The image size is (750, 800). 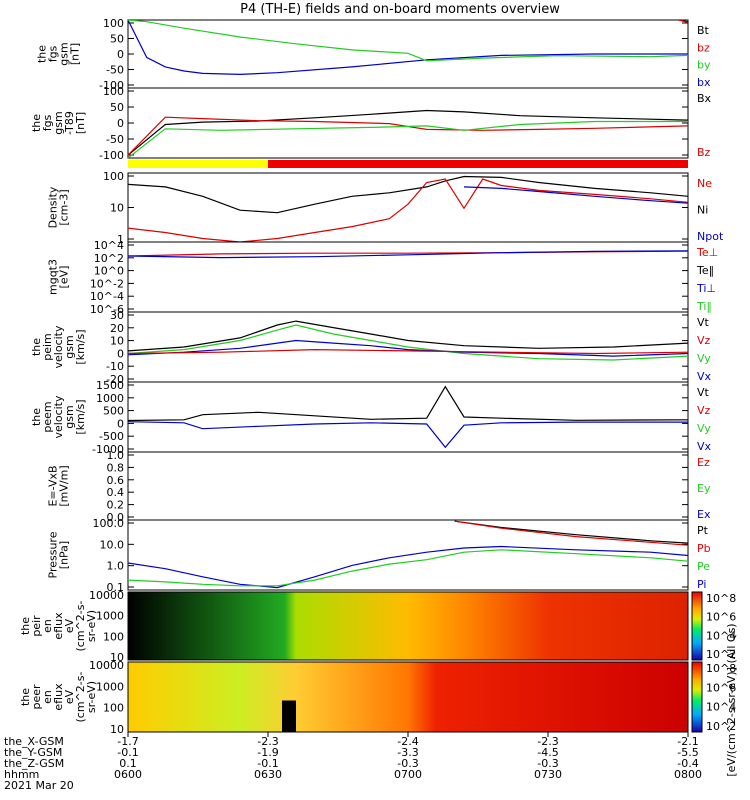 I want to click on y-tick-label: 10^4, so click(x=109, y=245).